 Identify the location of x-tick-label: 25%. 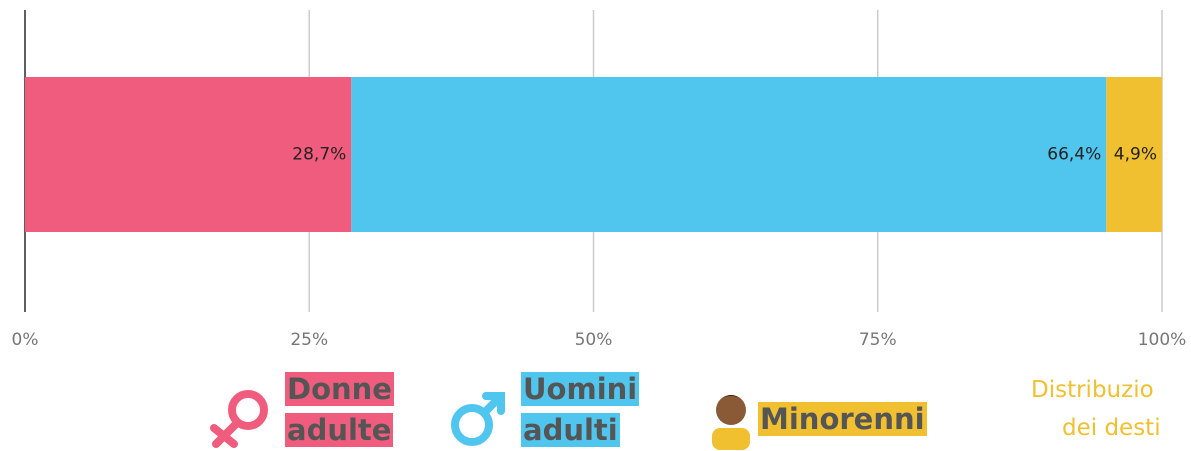
(309, 340).